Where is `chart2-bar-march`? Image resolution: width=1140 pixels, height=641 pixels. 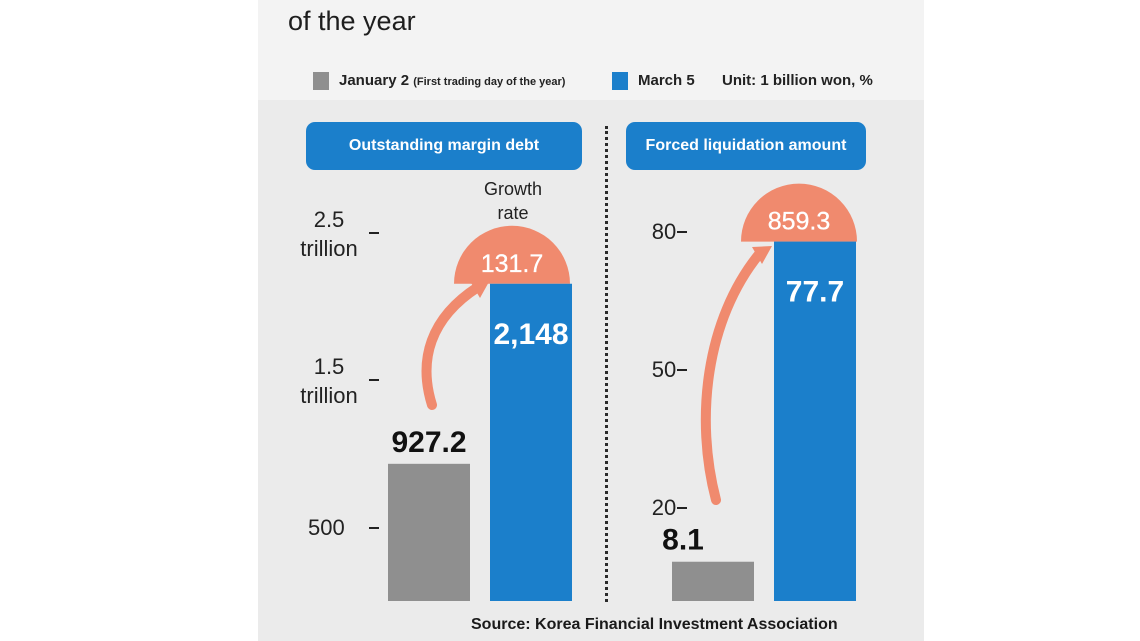 chart2-bar-march is located at coordinates (815, 421).